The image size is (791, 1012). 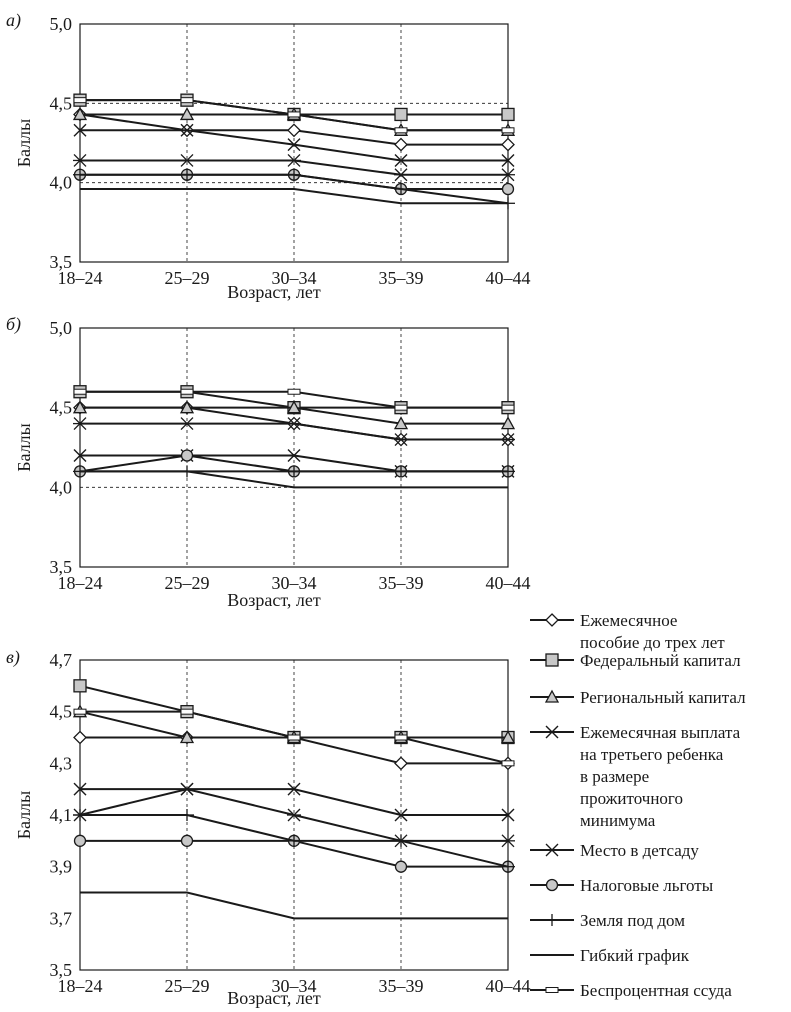 I want to click on panel-letter: в), so click(x=13, y=657).